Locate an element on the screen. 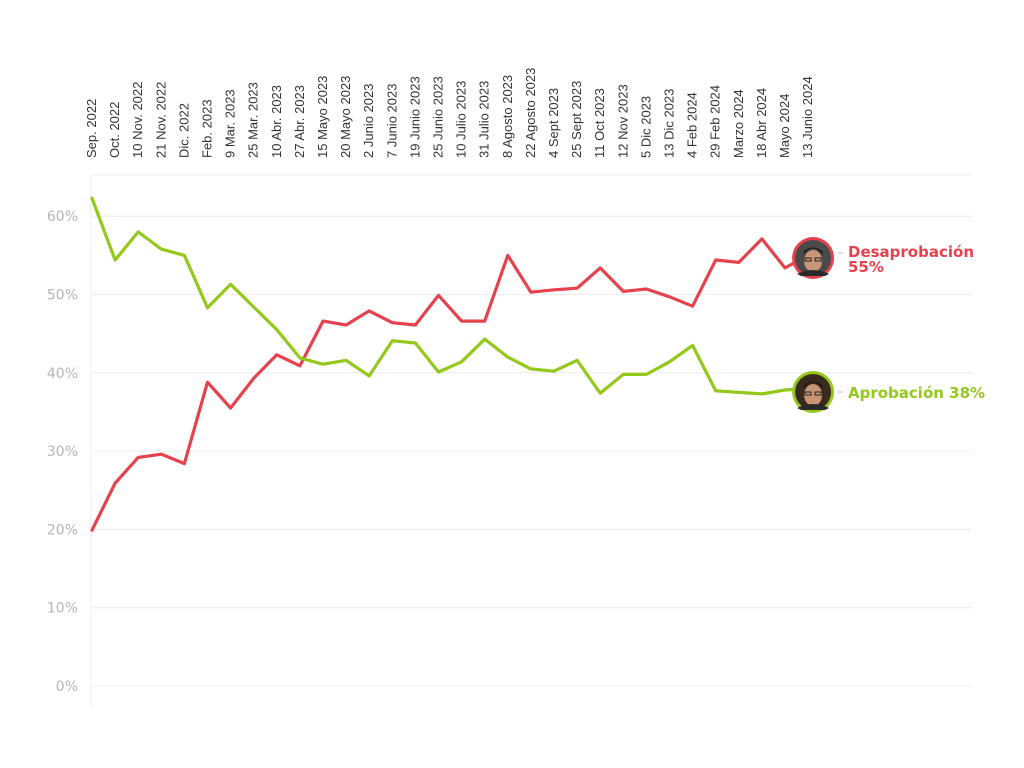 The height and width of the screenshot is (768, 1024). disapproval-label: Desaprobación is located at coordinates (911, 252).